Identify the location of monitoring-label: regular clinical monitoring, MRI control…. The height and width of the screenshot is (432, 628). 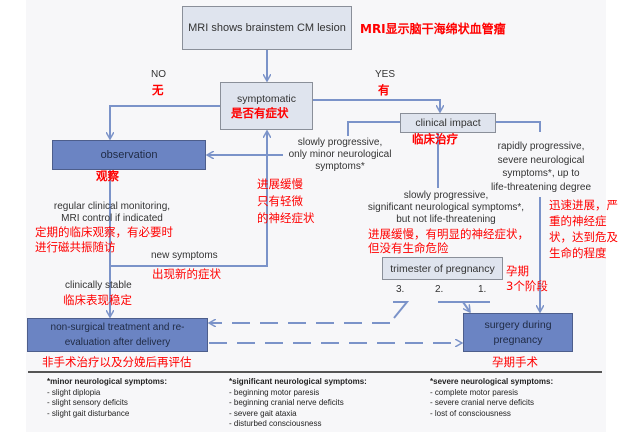
(112, 212).